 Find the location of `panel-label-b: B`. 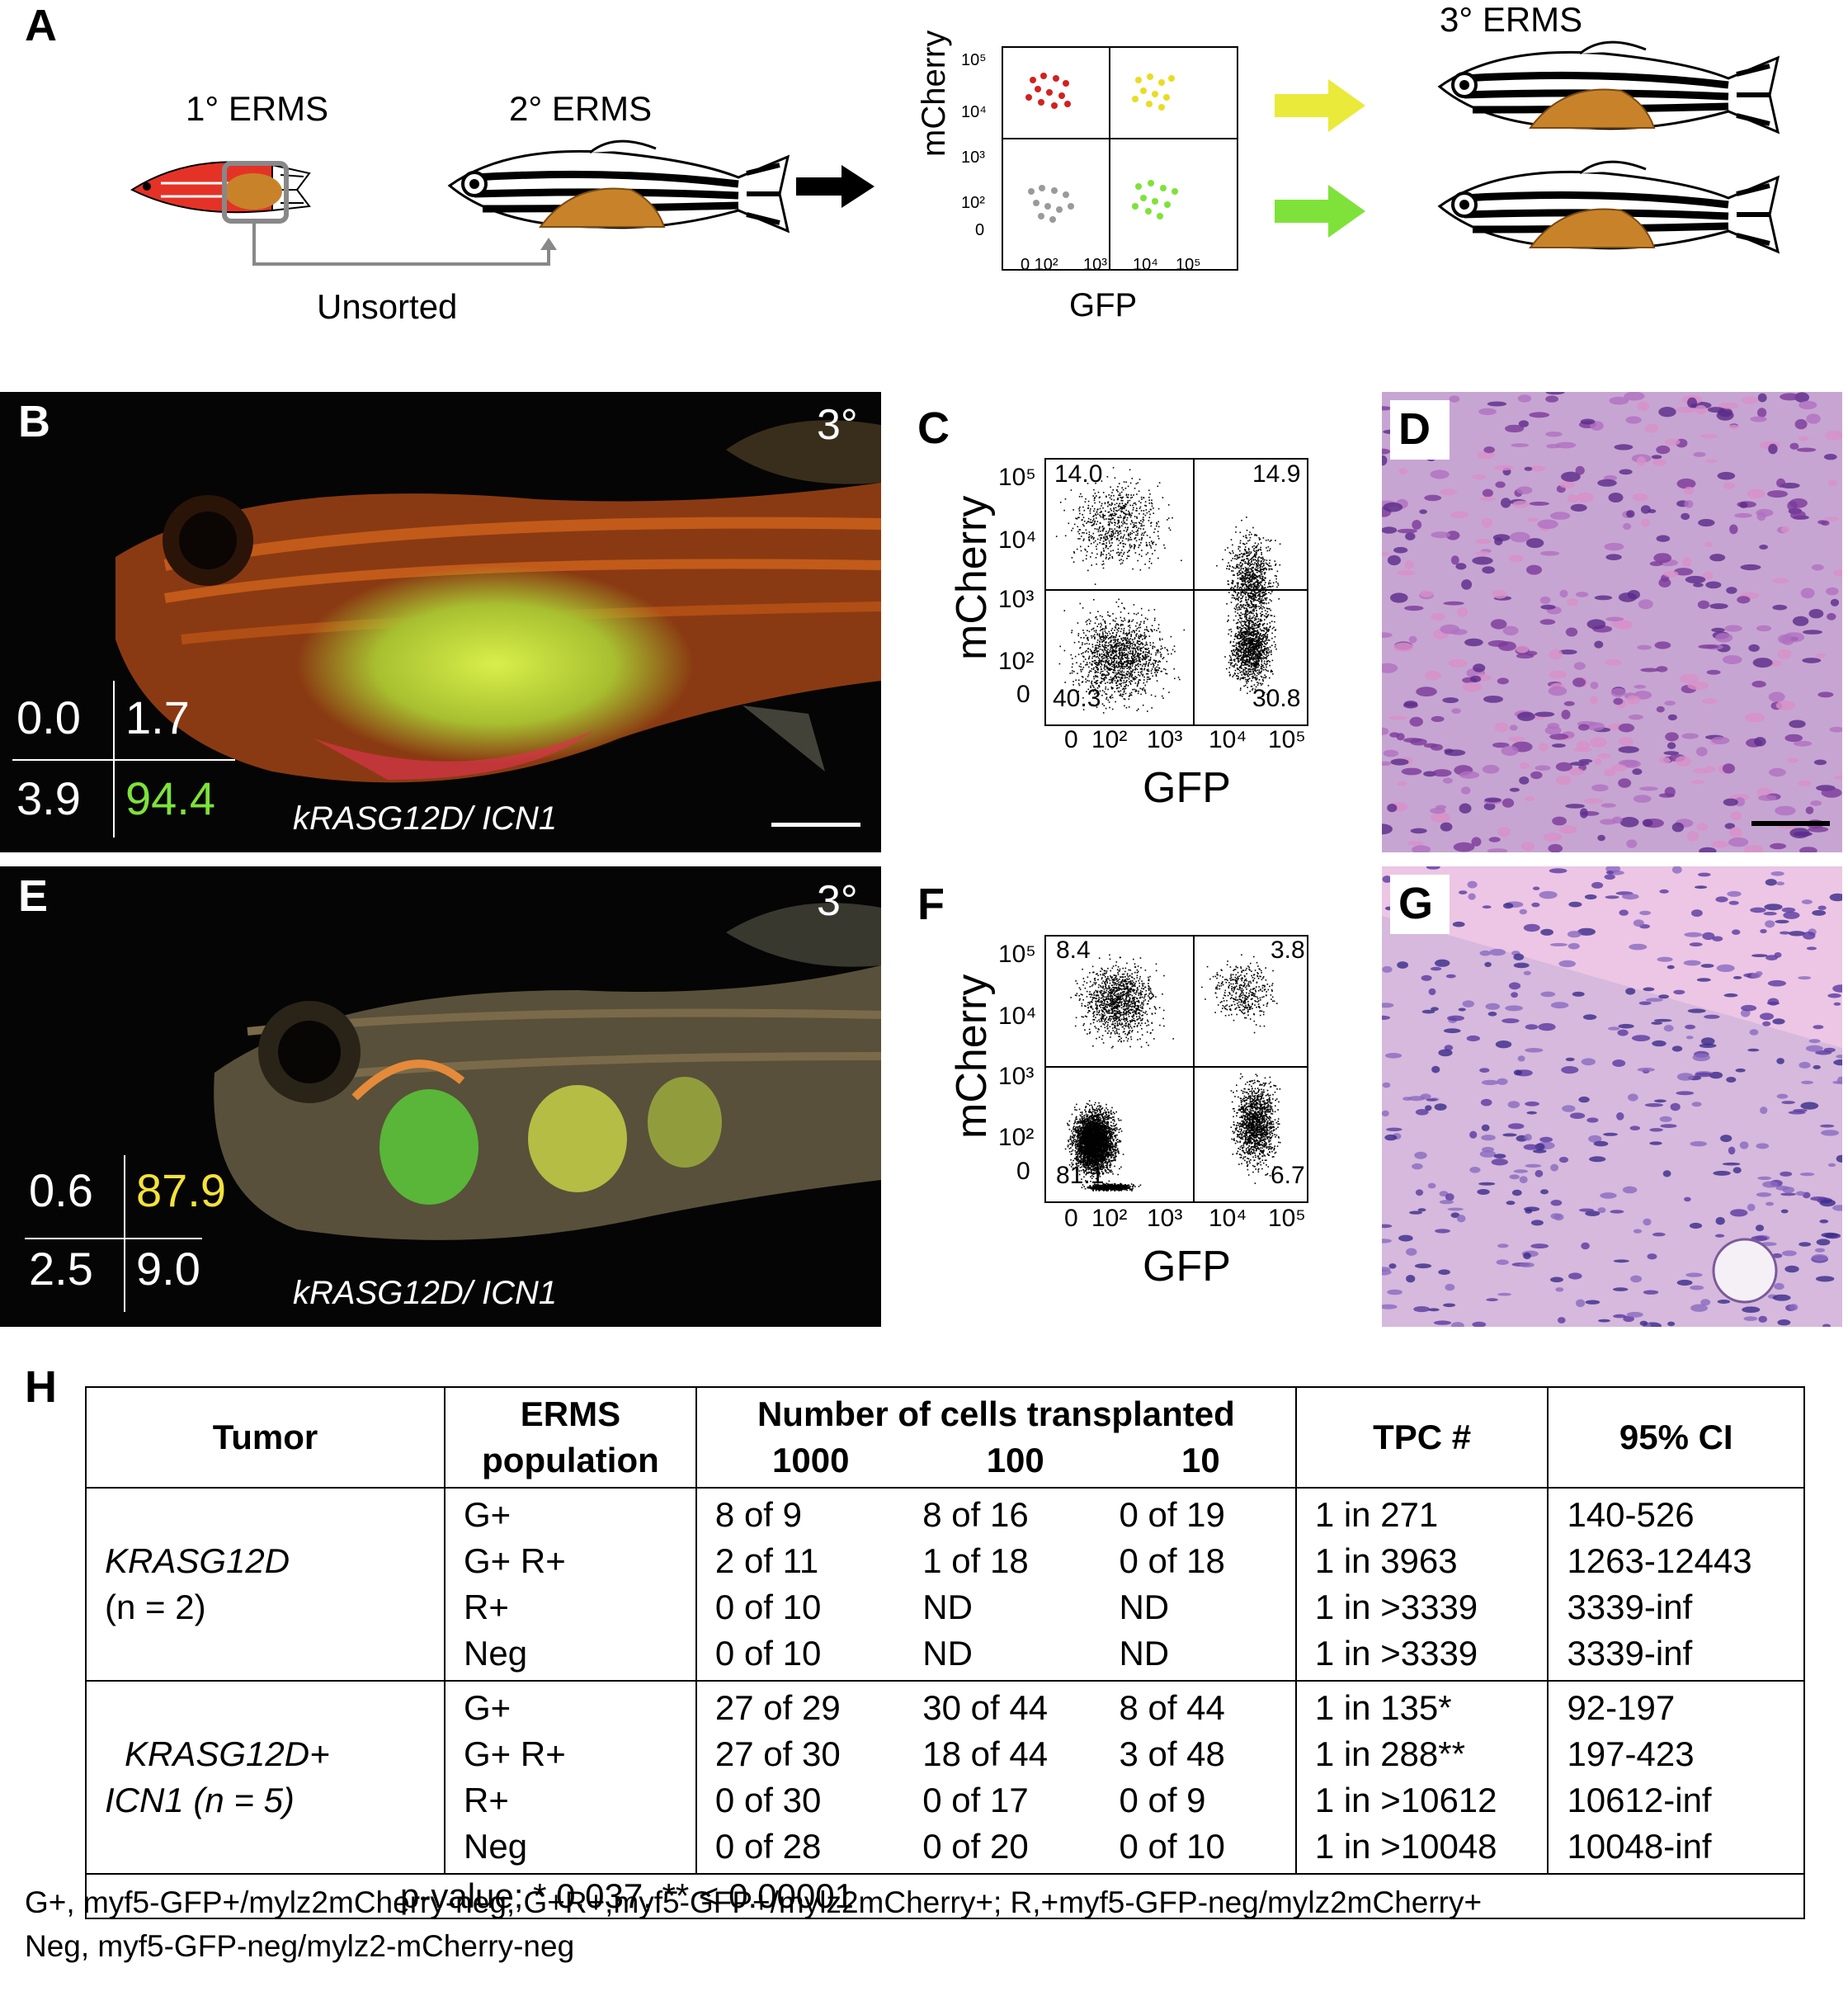

panel-label-b: B is located at coordinates (34, 421).